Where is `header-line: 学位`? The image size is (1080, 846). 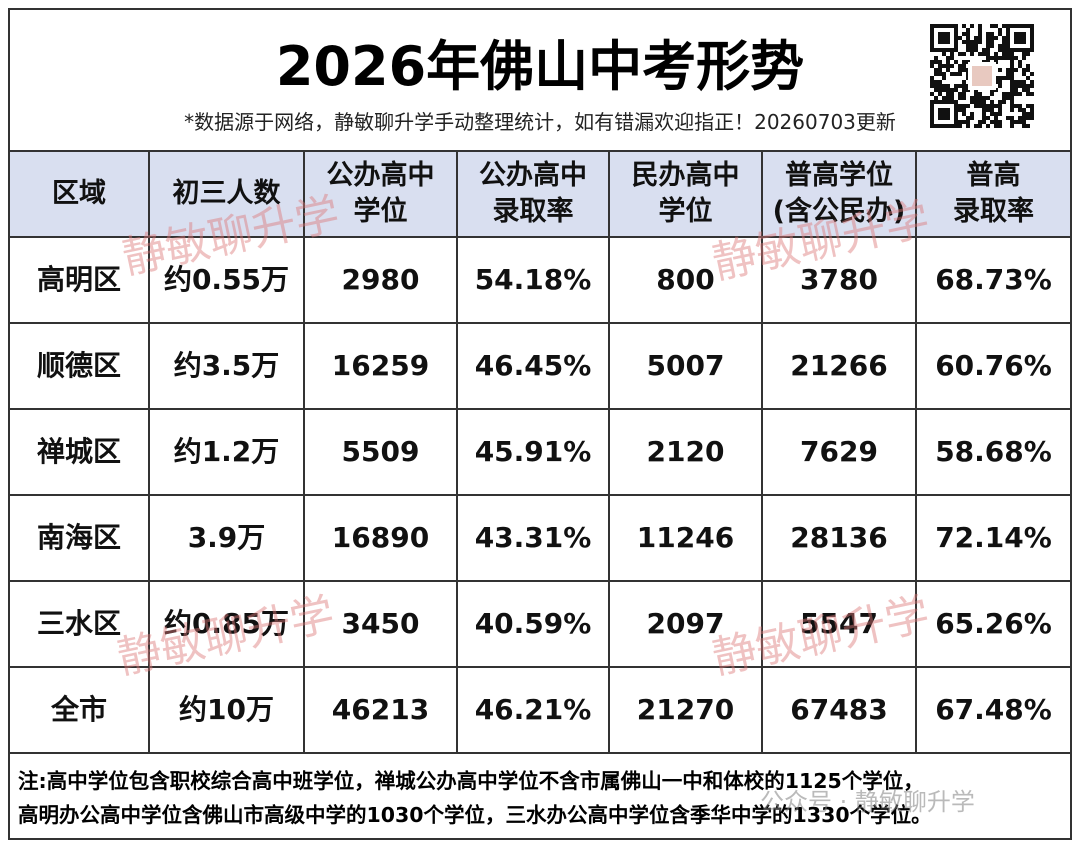
header-line: 学位 is located at coordinates (685, 211).